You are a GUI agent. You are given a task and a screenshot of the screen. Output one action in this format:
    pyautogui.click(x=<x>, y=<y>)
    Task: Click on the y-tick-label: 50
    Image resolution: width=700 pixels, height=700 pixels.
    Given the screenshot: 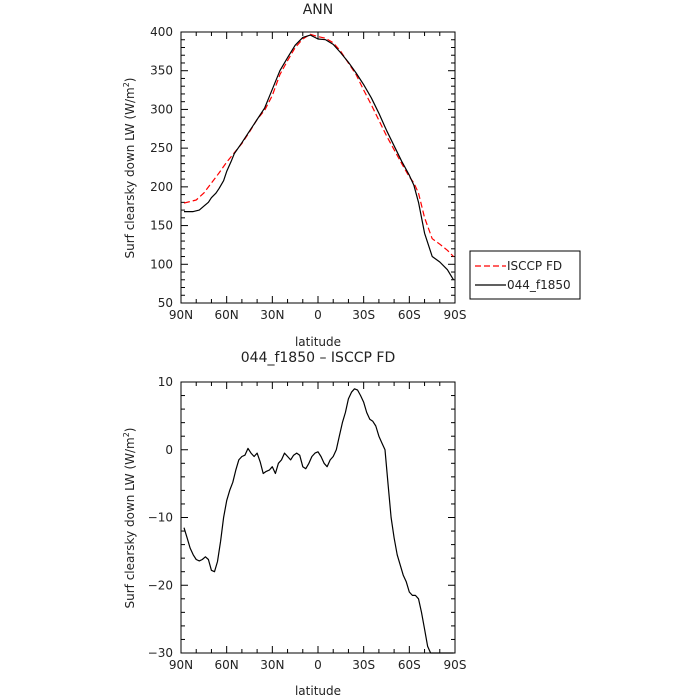 What is the action you would take?
    pyautogui.click(x=165, y=303)
    